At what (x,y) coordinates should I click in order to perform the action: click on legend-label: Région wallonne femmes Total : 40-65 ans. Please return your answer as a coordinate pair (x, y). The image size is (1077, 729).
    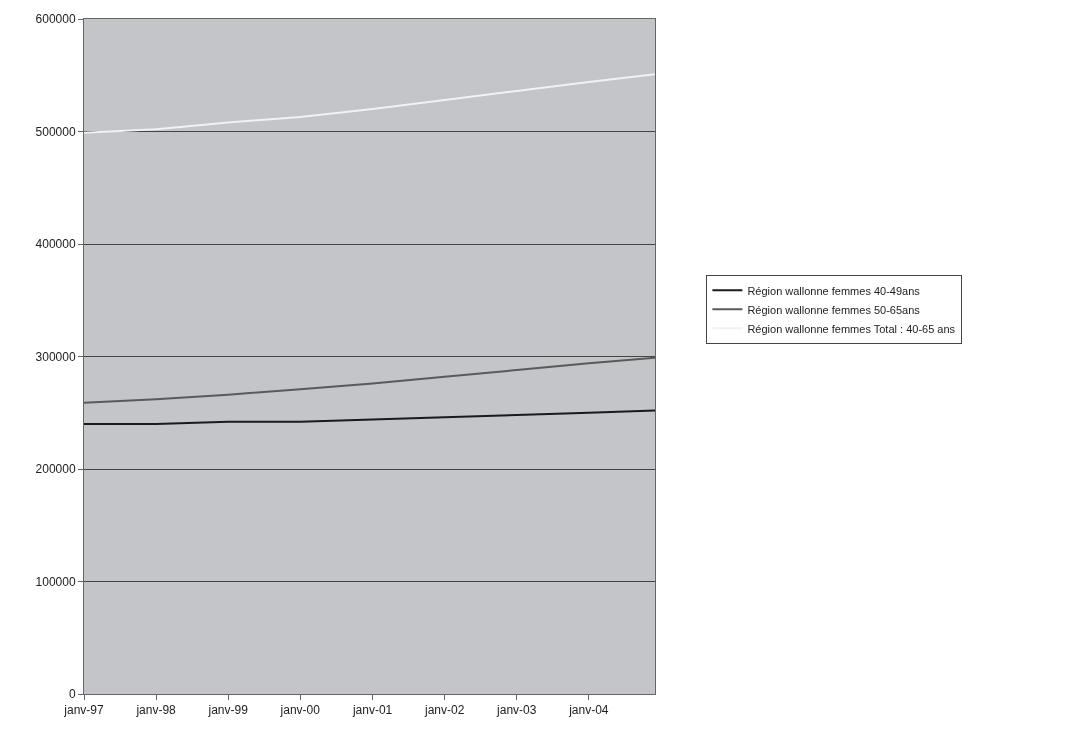
    Looking at the image, I should click on (851, 328).